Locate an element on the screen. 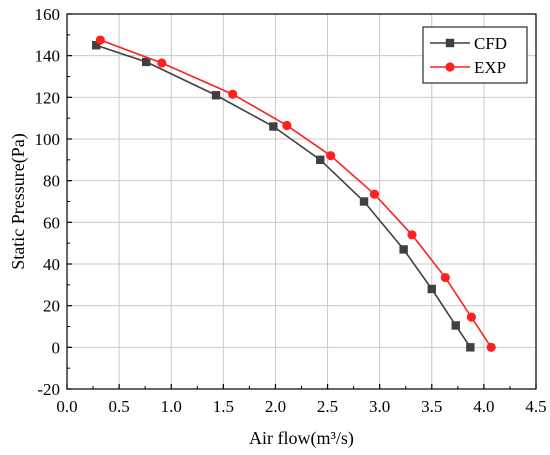  x-tick-label: 4.5 is located at coordinates (535, 406).